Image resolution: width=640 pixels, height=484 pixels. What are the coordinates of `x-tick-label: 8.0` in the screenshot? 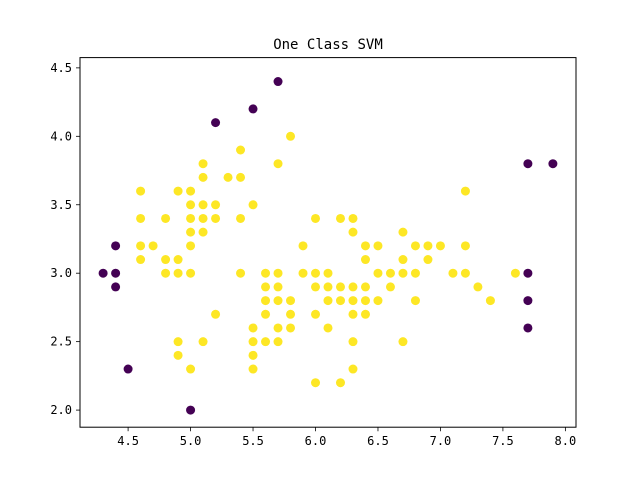 It's located at (566, 441).